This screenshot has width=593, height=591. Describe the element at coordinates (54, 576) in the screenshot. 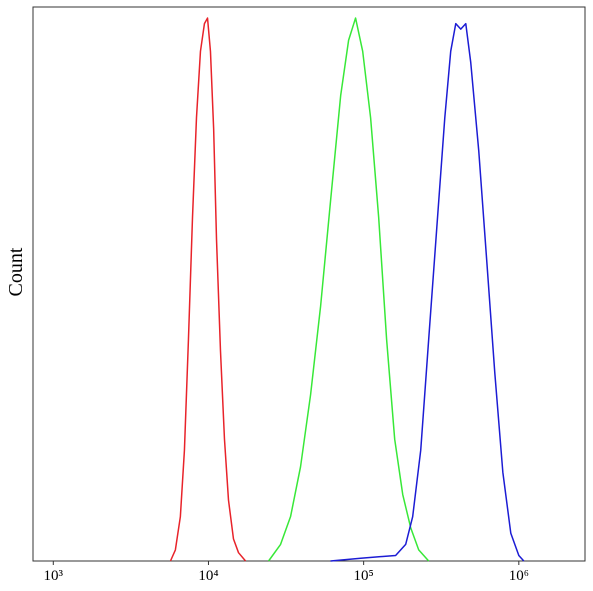

I see `x-tick-label: 10³` at that location.